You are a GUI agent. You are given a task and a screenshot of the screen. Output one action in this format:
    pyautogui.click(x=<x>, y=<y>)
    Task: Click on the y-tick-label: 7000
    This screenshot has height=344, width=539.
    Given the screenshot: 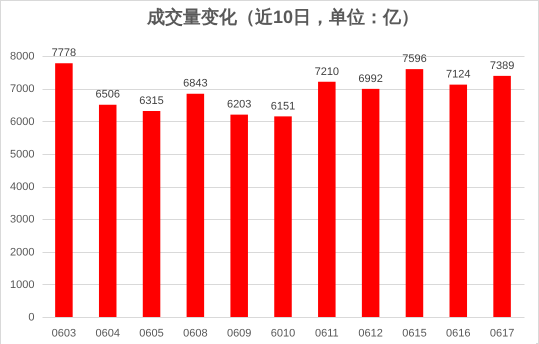 What is the action you would take?
    pyautogui.click(x=22, y=89)
    